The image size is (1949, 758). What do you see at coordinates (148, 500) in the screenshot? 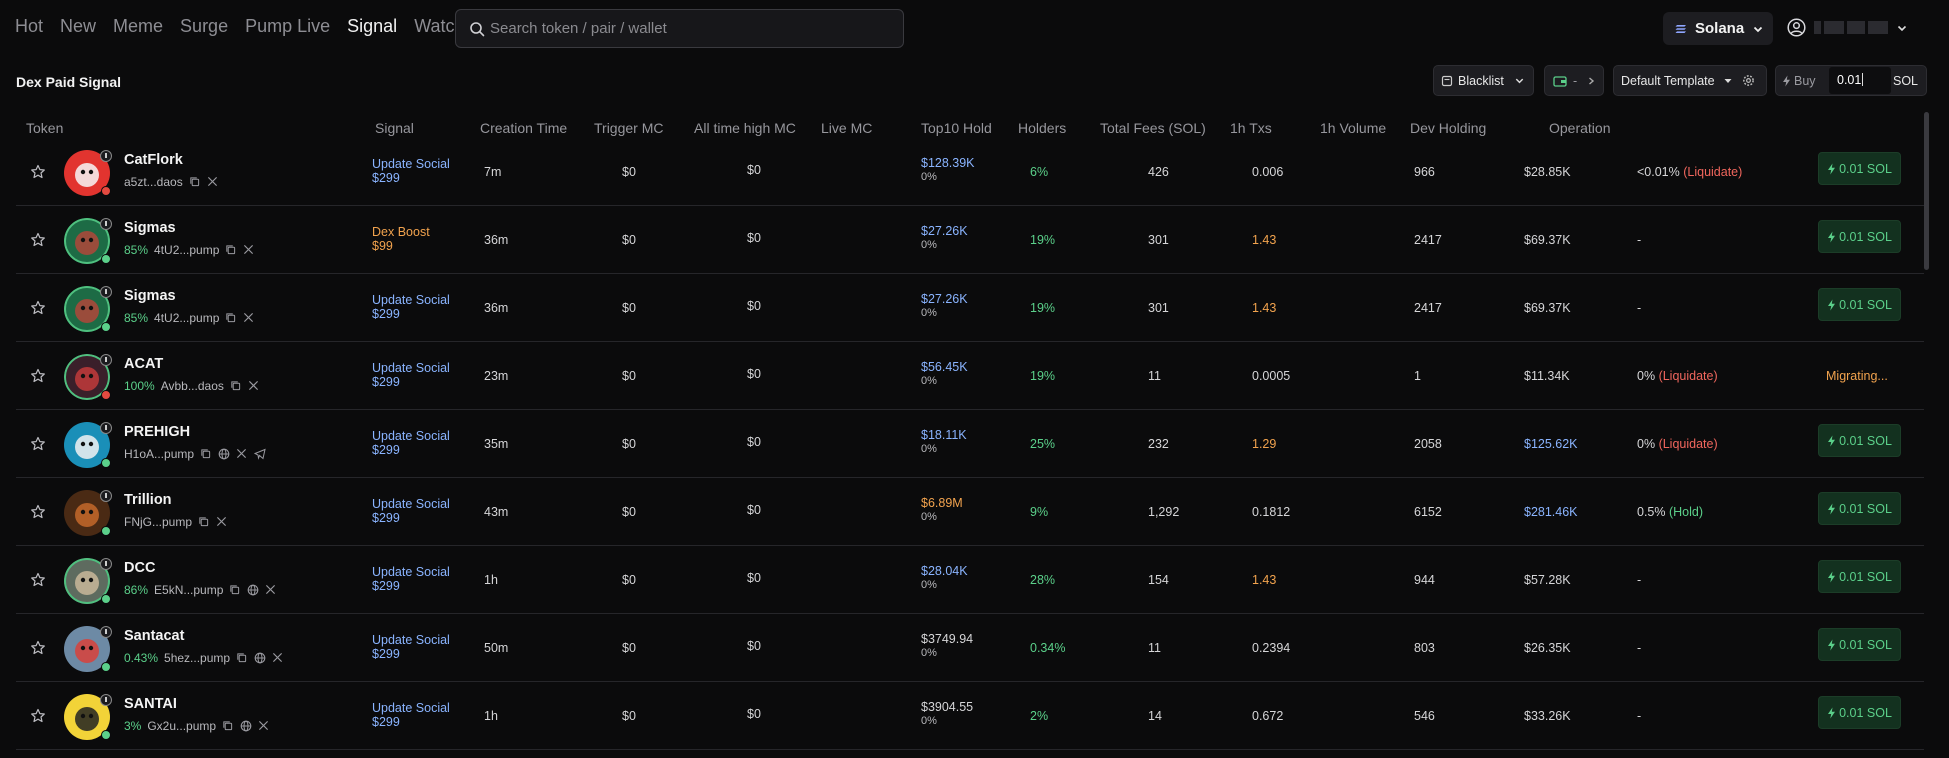
I see `token-name: Trillion` at bounding box center [148, 500].